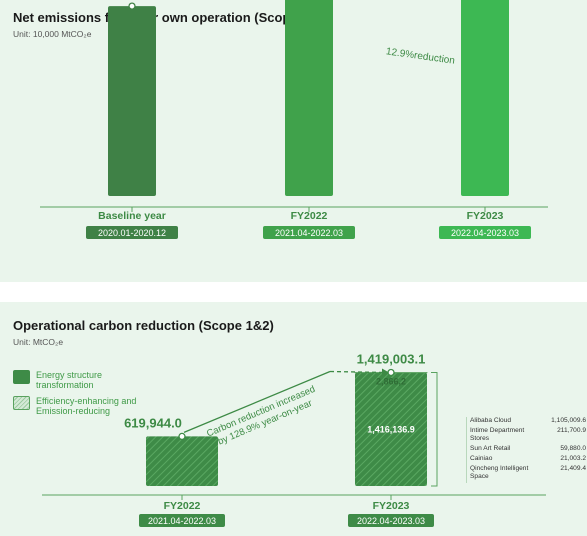  I want to click on period-pill-baseline-year, so click(132, 232).